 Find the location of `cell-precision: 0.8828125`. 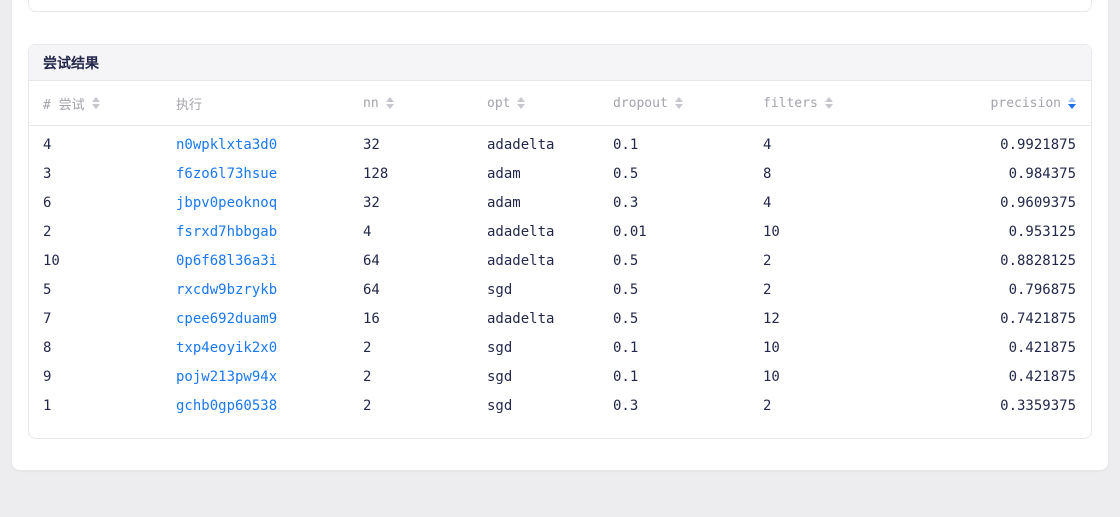

cell-precision: 0.8828125 is located at coordinates (1038, 260).